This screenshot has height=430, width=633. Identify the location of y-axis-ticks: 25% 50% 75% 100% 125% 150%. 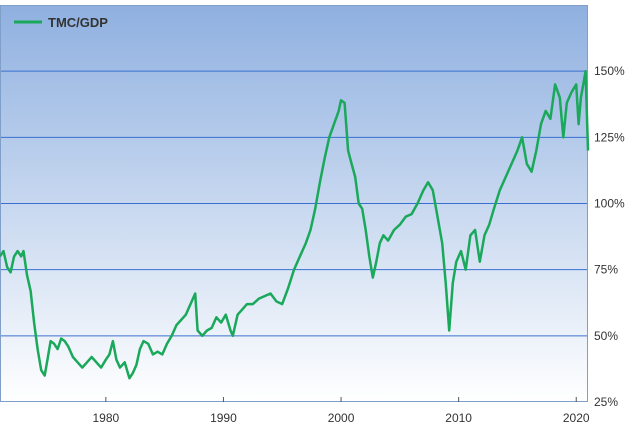
(609, 236).